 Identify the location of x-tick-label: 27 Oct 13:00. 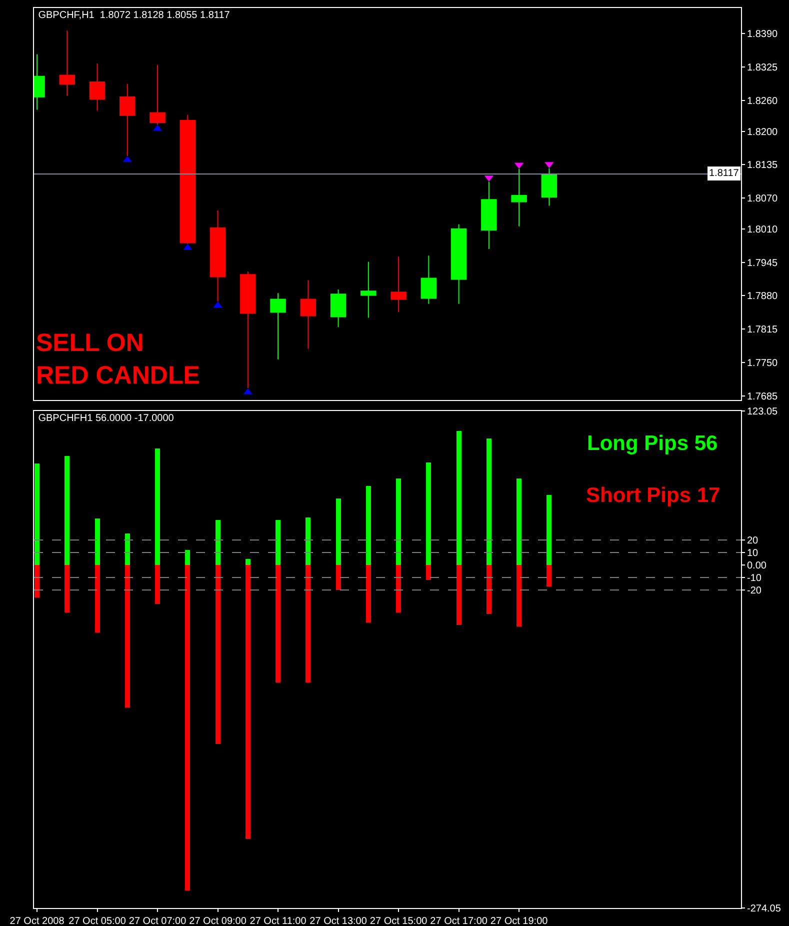
(339, 921).